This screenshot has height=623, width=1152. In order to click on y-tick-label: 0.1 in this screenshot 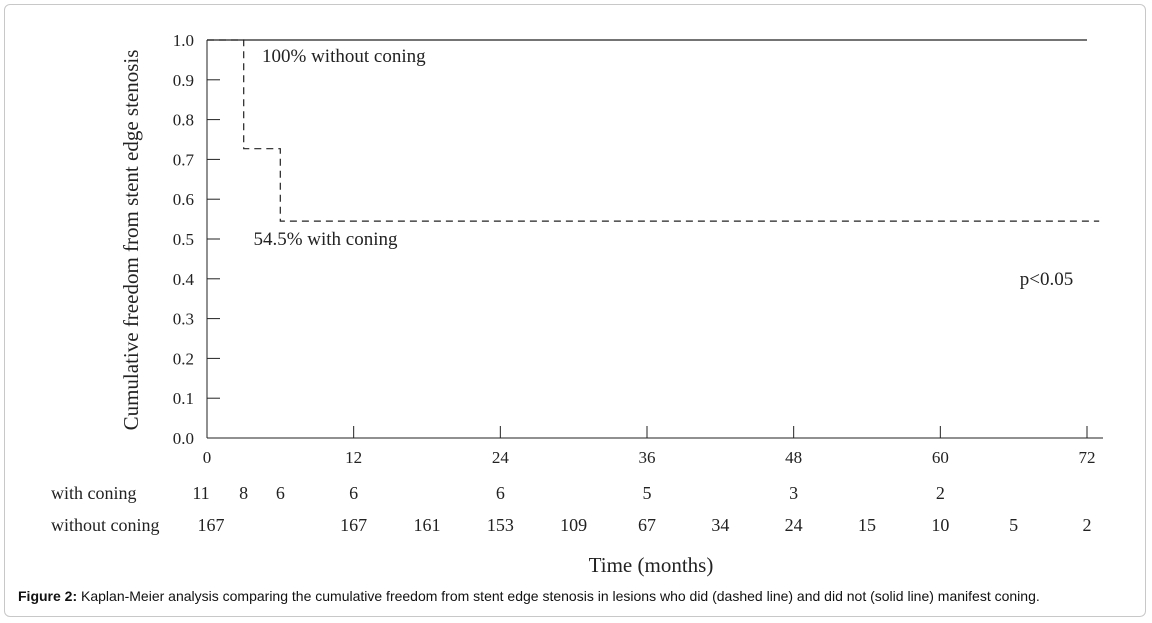, I will do `click(183, 398)`.